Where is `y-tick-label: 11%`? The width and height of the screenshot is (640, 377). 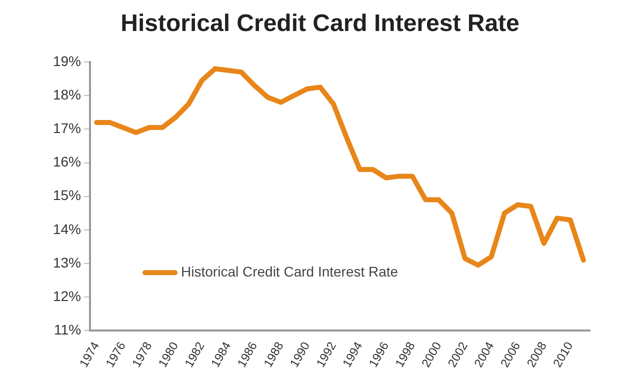 y-tick-label: 11% is located at coordinates (68, 330).